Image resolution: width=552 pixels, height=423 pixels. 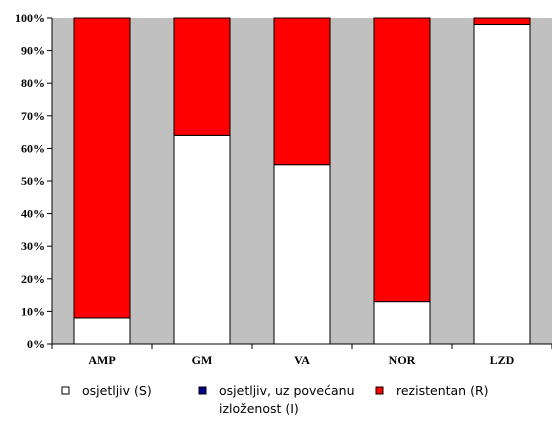 What do you see at coordinates (33, 246) in the screenshot?
I see `y-tick-label: 30%` at bounding box center [33, 246].